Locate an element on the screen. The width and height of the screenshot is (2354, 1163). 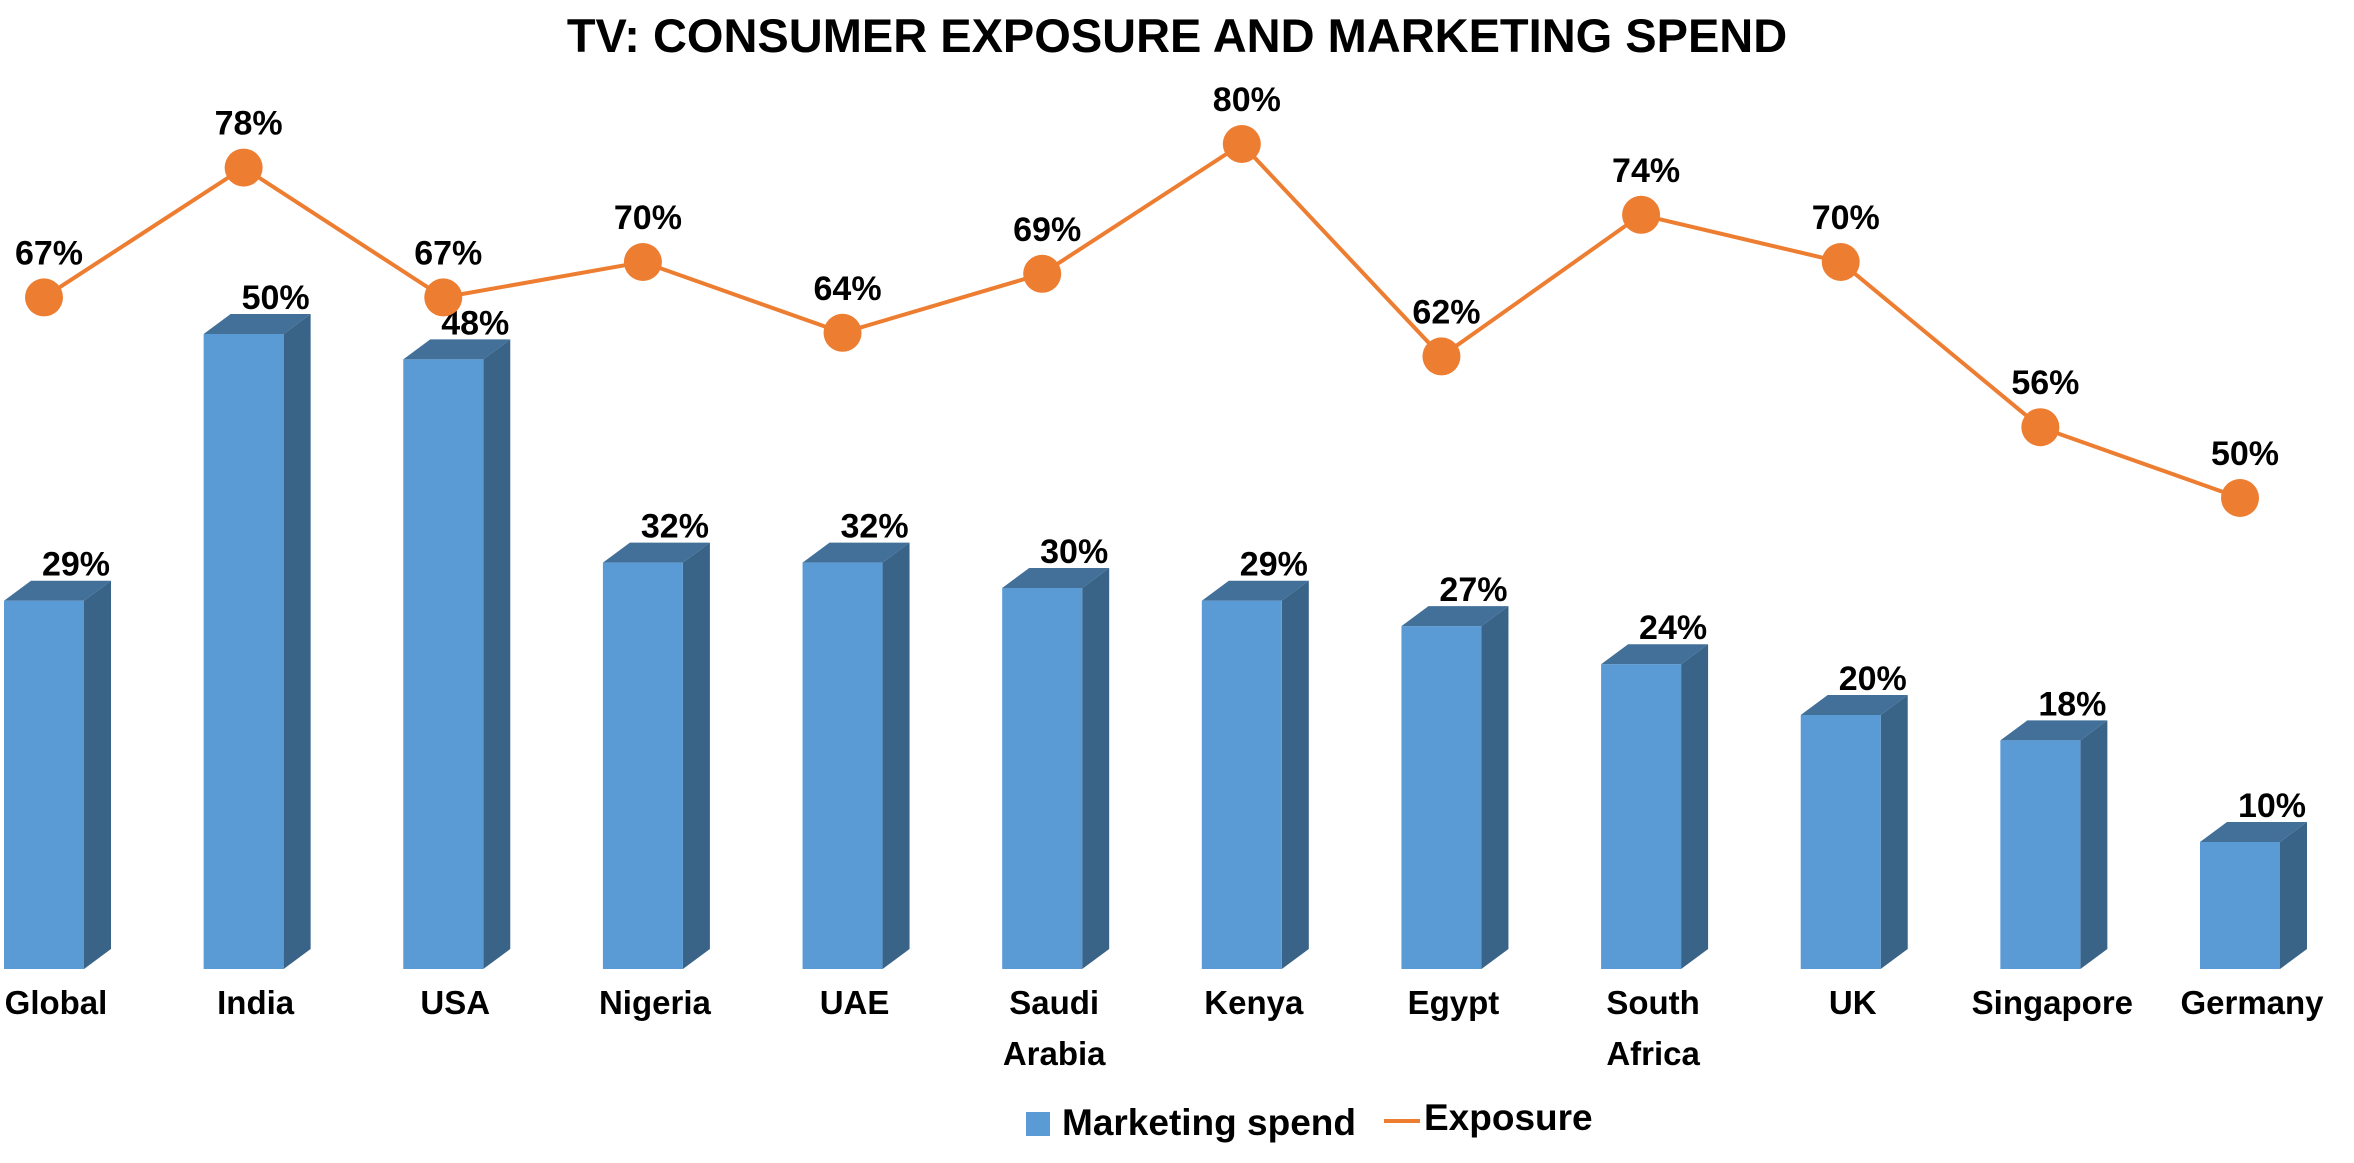
category-label: Nigeria is located at coordinates (655, 1002).